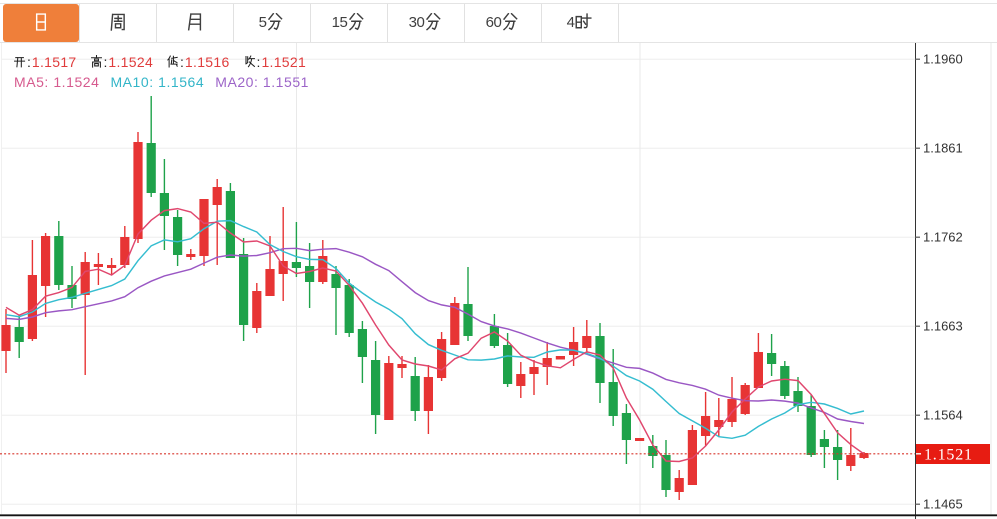 This screenshot has width=997, height=519. I want to click on svg-text: 1.1521, so click(948, 455).